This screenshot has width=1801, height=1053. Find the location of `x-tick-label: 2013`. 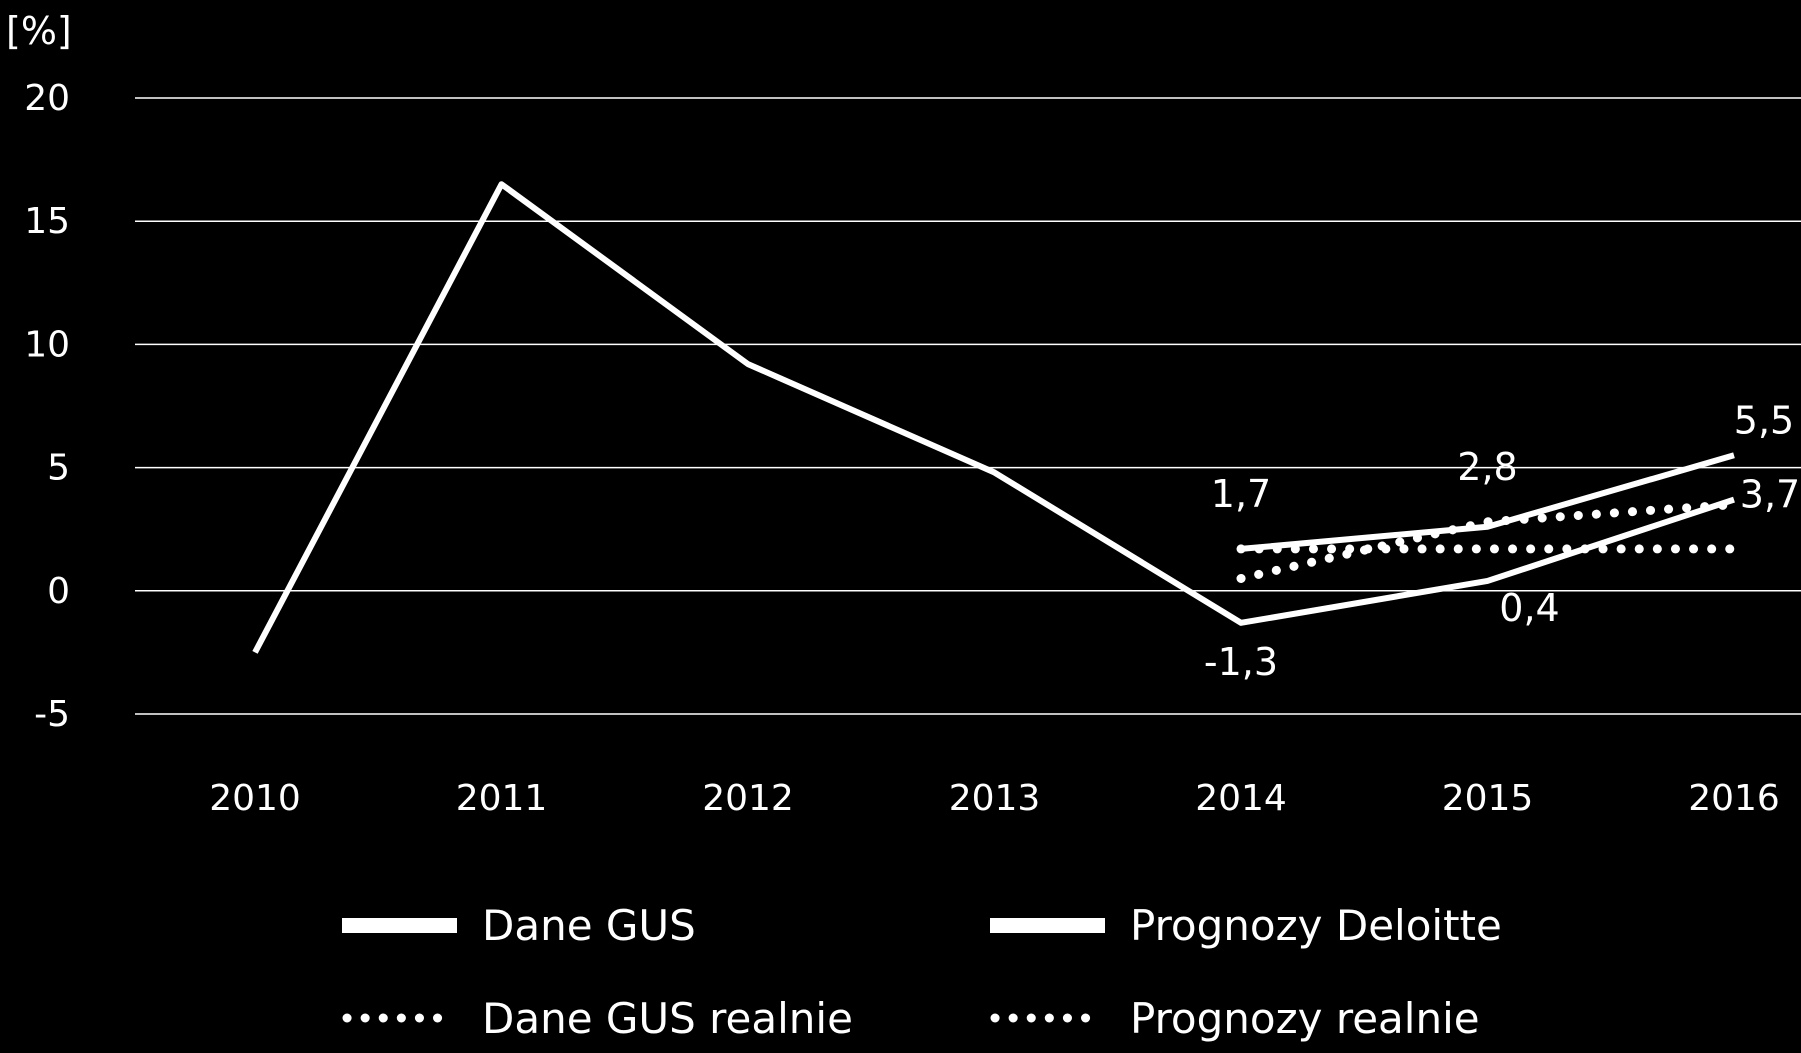

x-tick-label: 2013 is located at coordinates (995, 798).